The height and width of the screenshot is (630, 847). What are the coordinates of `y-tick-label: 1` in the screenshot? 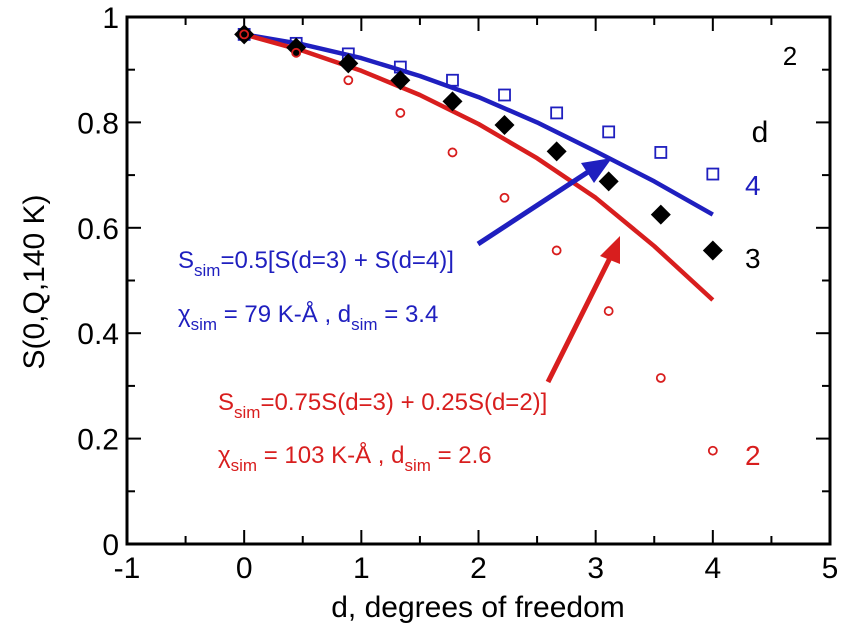 It's located at (110, 18).